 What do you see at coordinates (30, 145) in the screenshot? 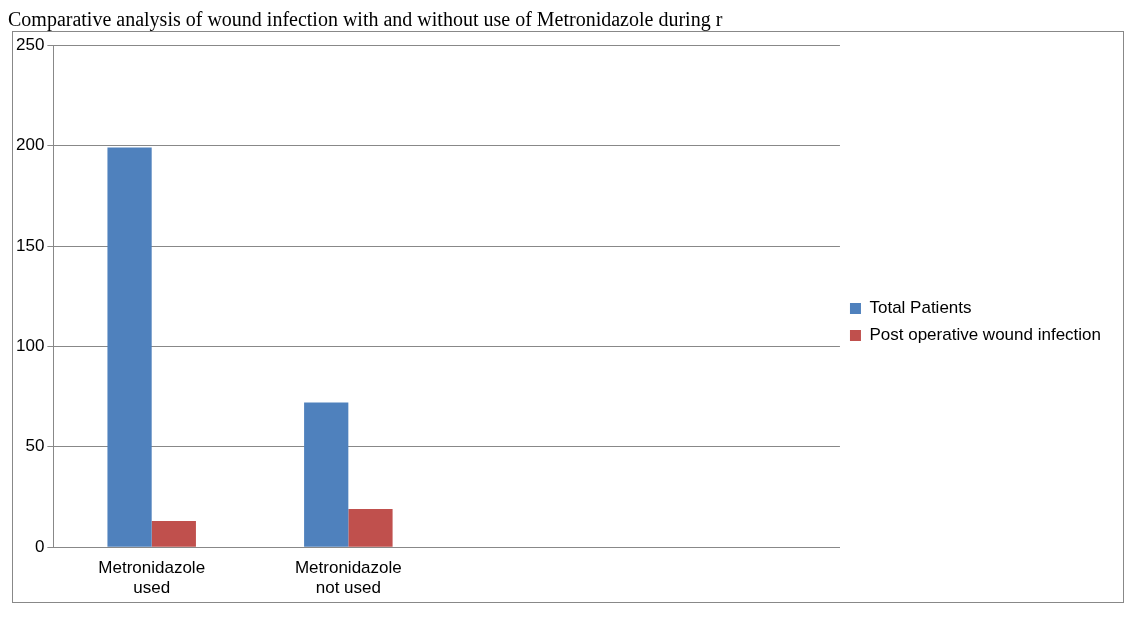
I see `y-tick-label: 200` at bounding box center [30, 145].